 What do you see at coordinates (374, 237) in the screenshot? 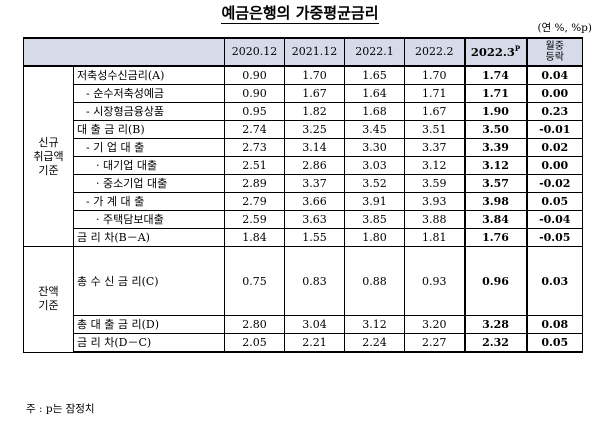
I see `value-cell: 1.80` at bounding box center [374, 237].